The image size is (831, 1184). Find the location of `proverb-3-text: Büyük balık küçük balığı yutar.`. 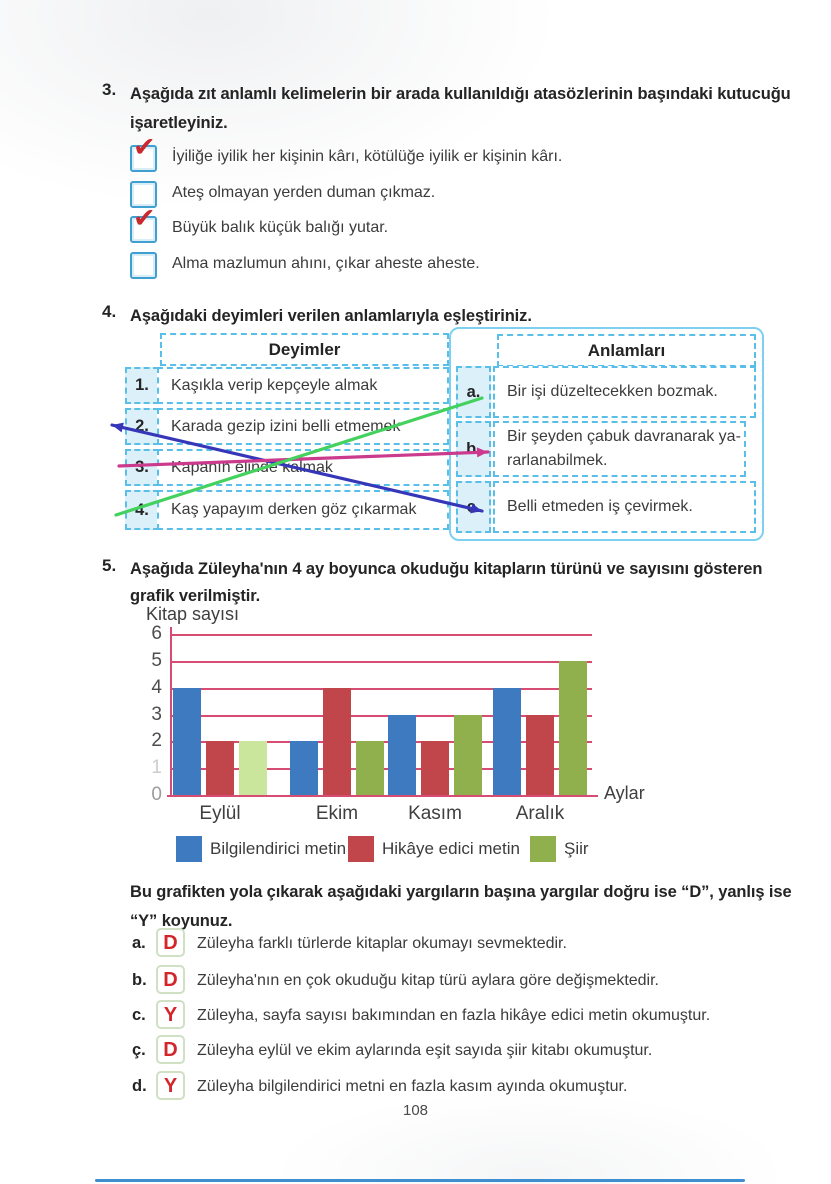

proverb-3-text: Büyük balık küçük balığı yutar. is located at coordinates (280, 227).